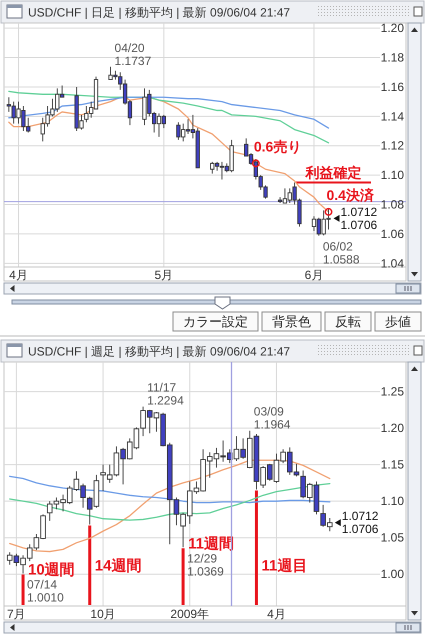  I want to click on annotation: 04/20 1.1737, so click(133, 54).